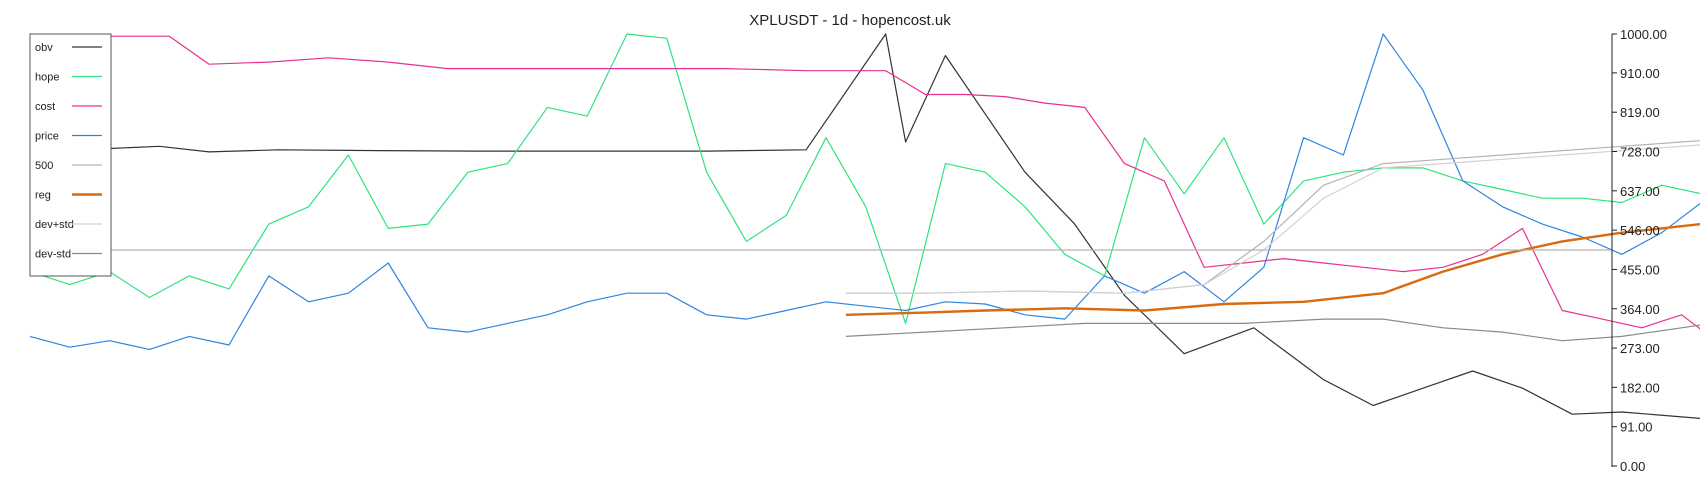  Describe the element at coordinates (1272, 269) in the screenshot. I see `series-line-reg` at that location.